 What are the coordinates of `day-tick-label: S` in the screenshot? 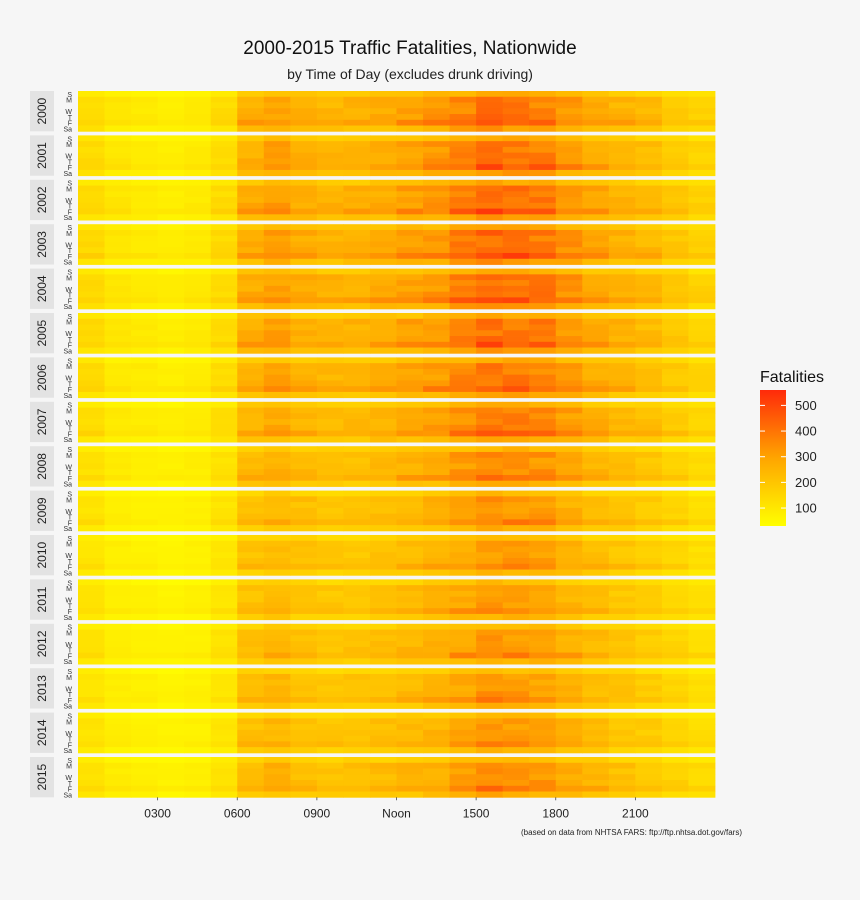 It's located at (69, 539).